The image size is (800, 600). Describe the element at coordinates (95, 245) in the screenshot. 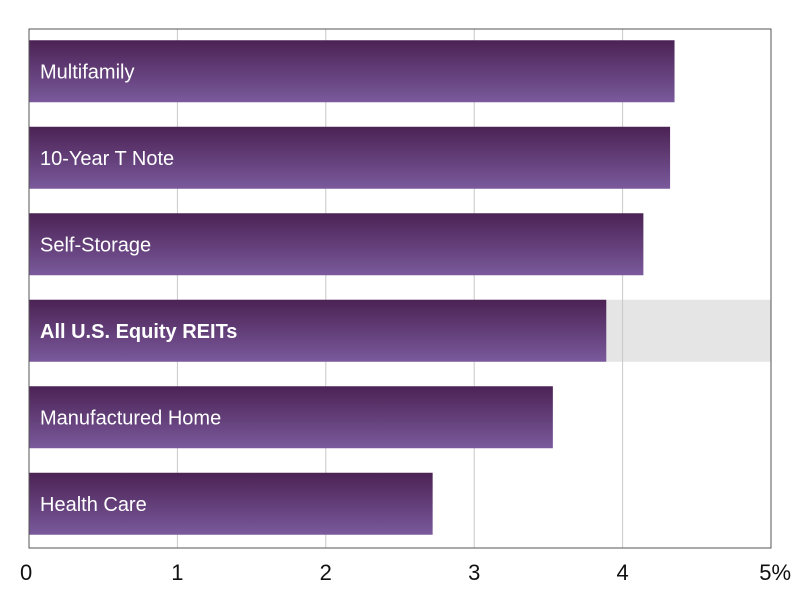

I see `bar-label-self-storage: Self-Storage` at that location.